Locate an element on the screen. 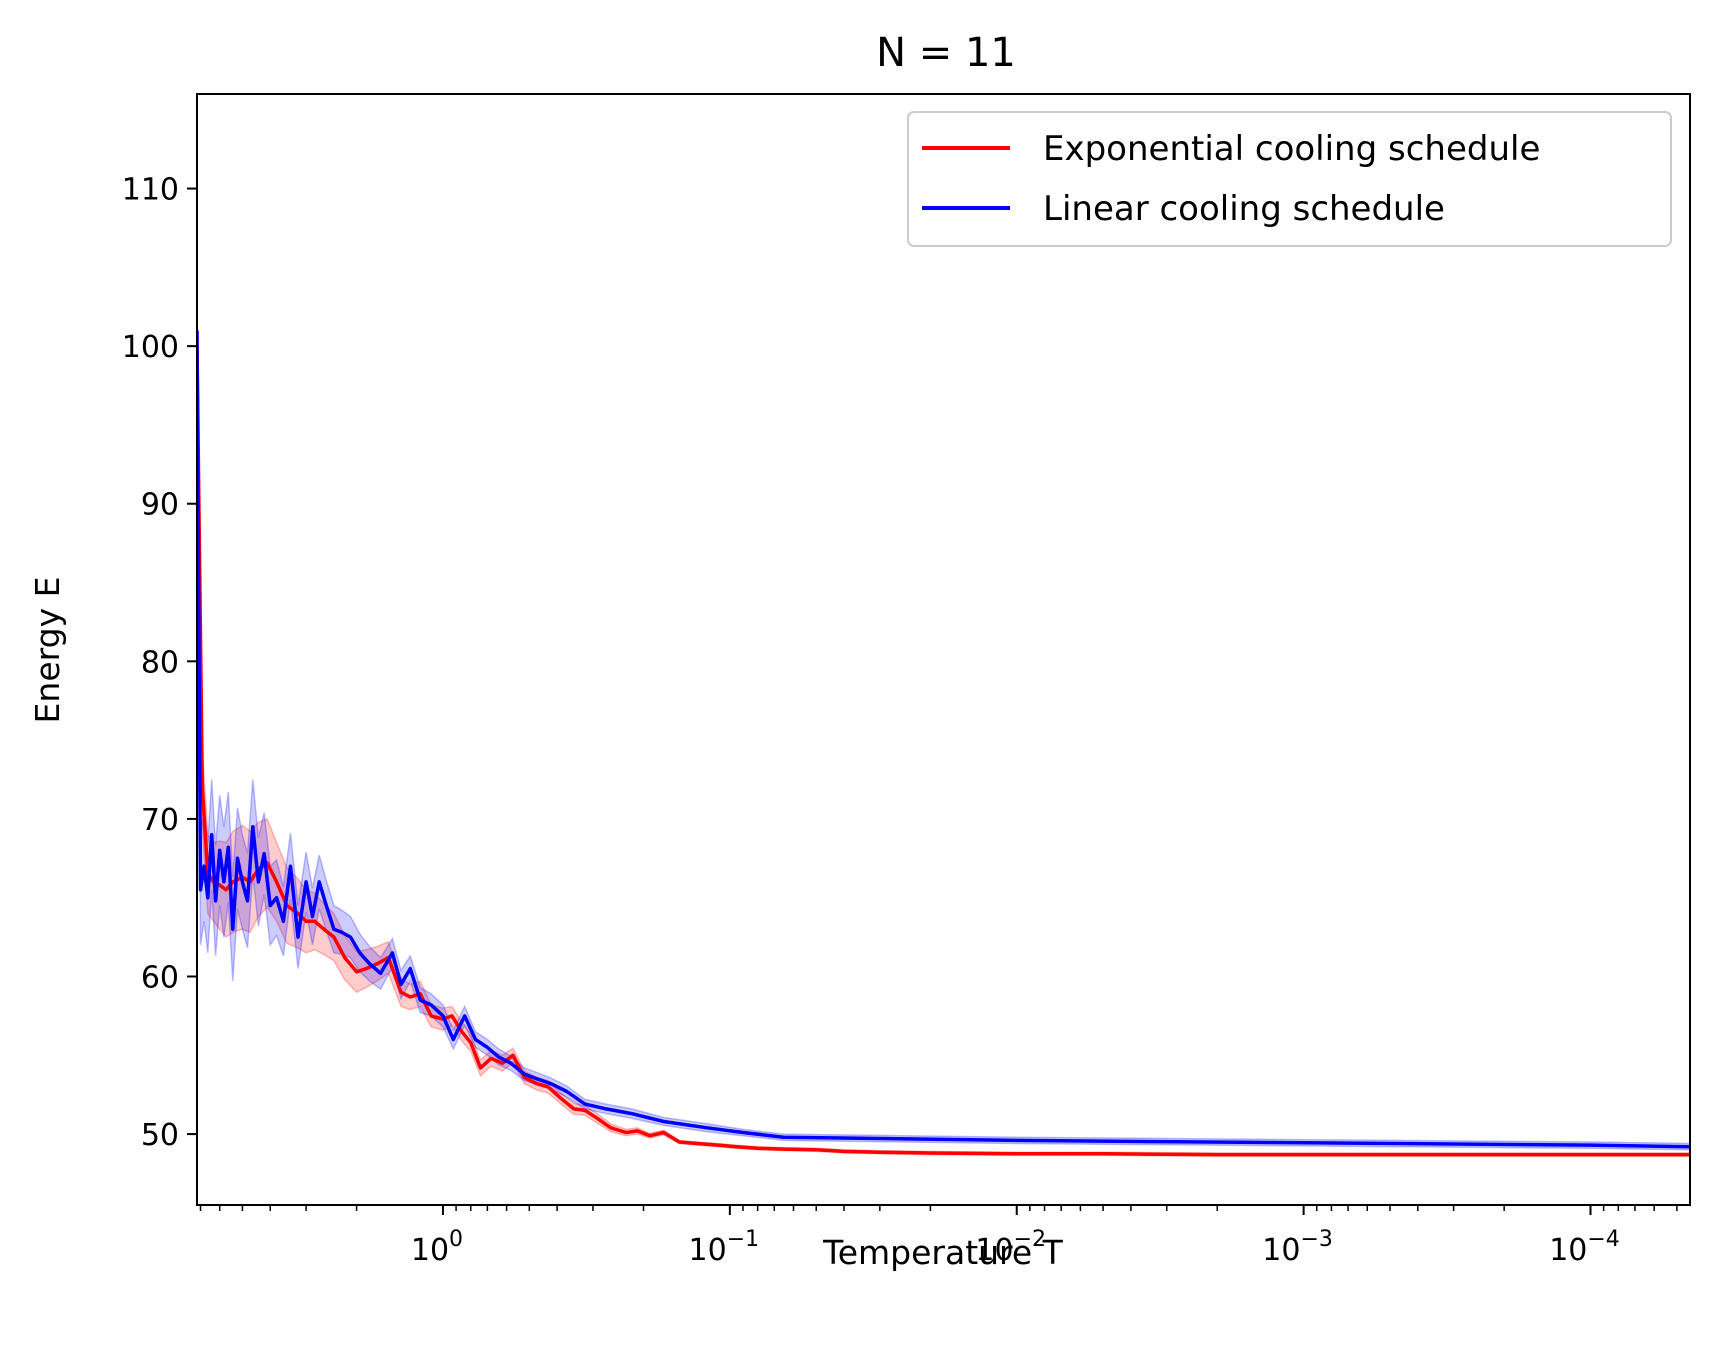 The image size is (1713, 1358). y-tick-label: 80 is located at coordinates (160, 662).